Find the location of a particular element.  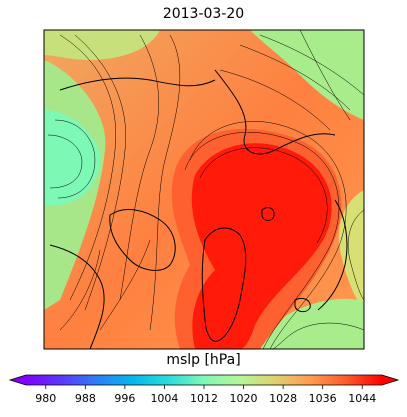

low-pressure-region-south is located at coordinates (307, 323).